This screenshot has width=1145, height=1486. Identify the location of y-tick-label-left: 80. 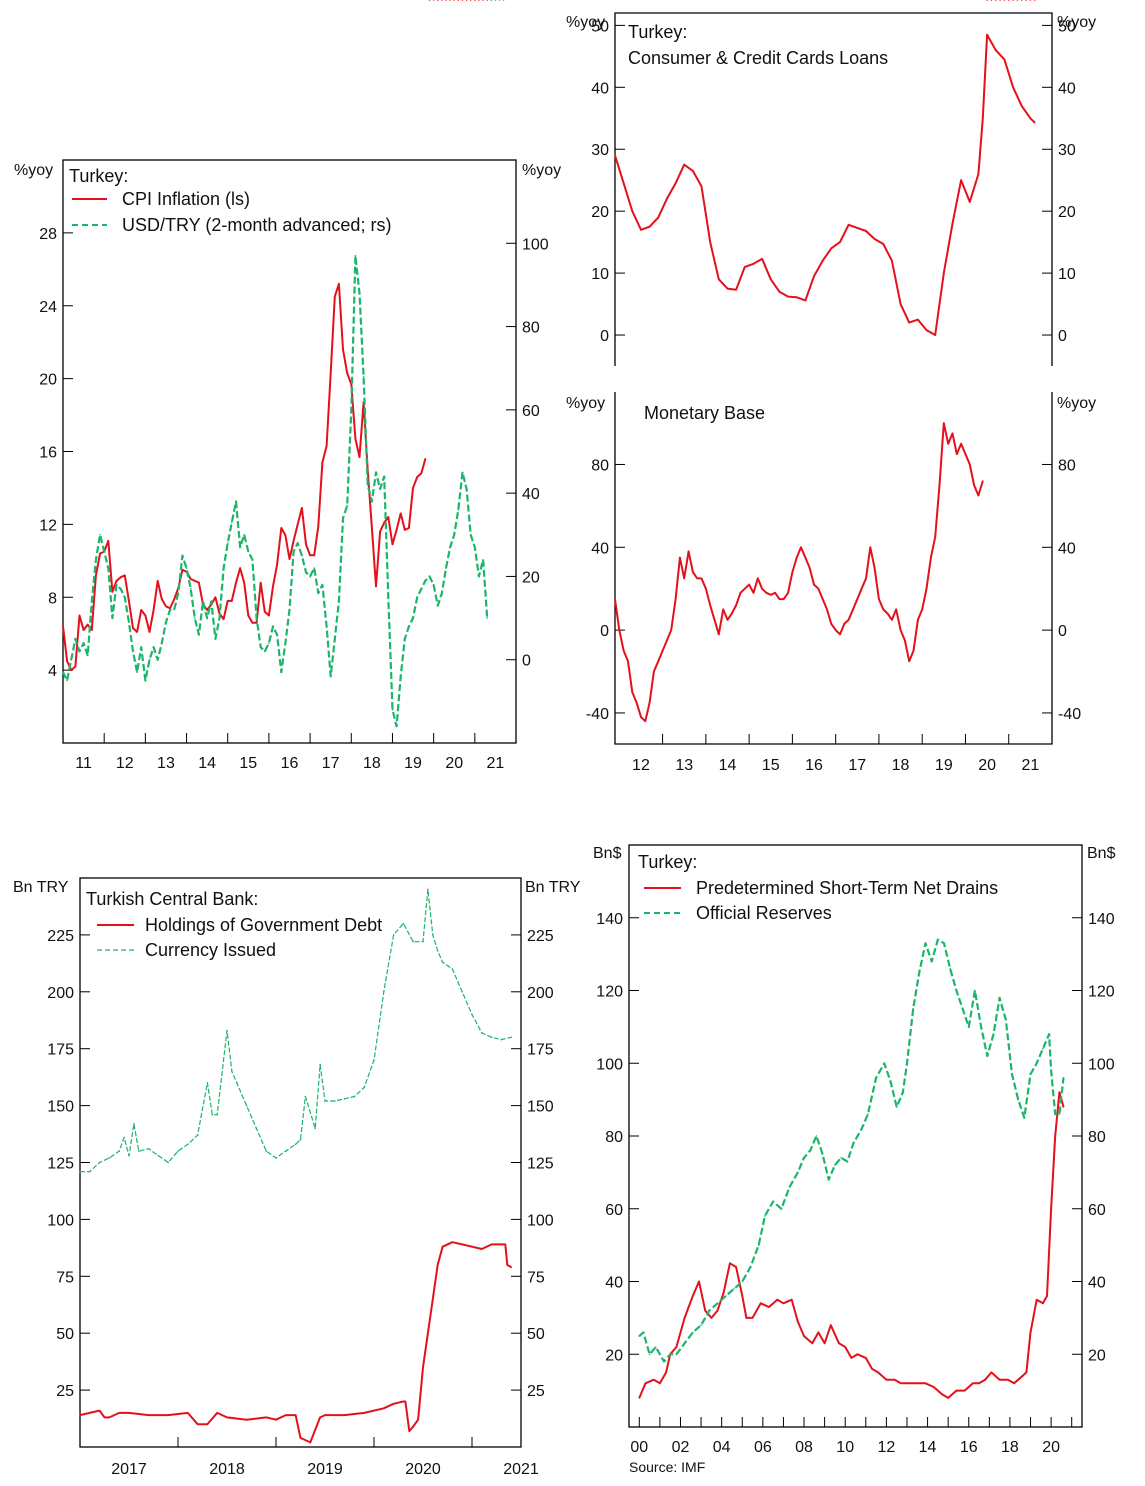
(614, 1137).